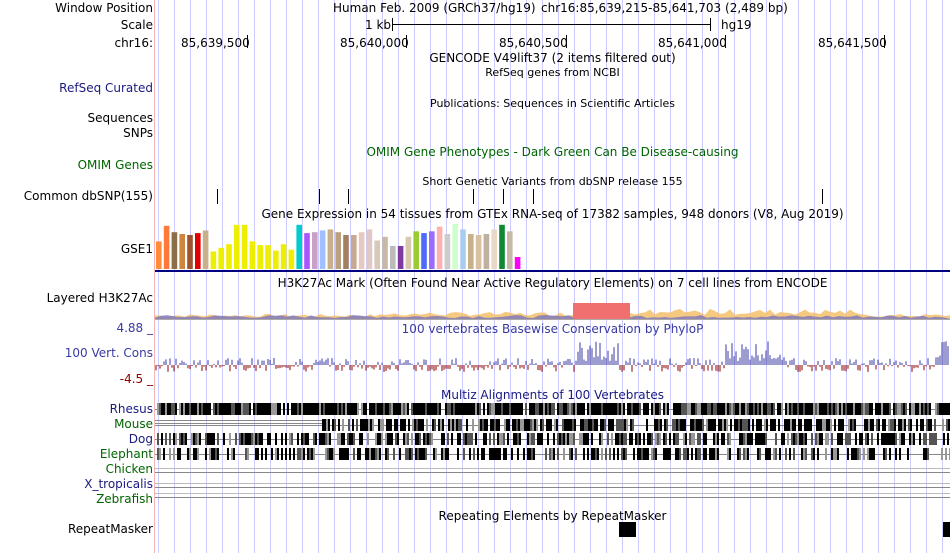  Describe the element at coordinates (118, 484) in the screenshot. I see `species-x-tropicalis: X_tropicalis` at that location.